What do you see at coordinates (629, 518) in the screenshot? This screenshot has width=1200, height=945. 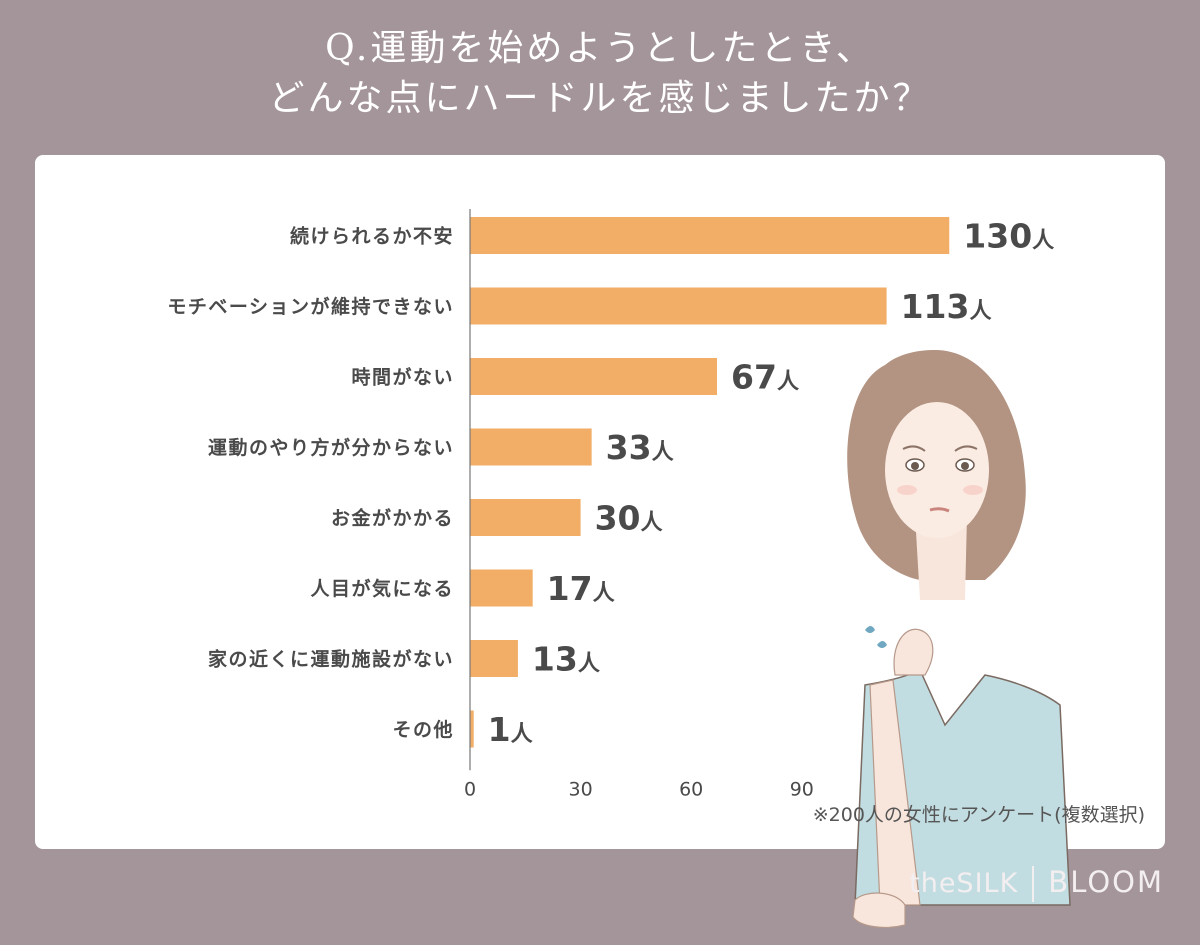 I see `data-label: 30人` at bounding box center [629, 518].